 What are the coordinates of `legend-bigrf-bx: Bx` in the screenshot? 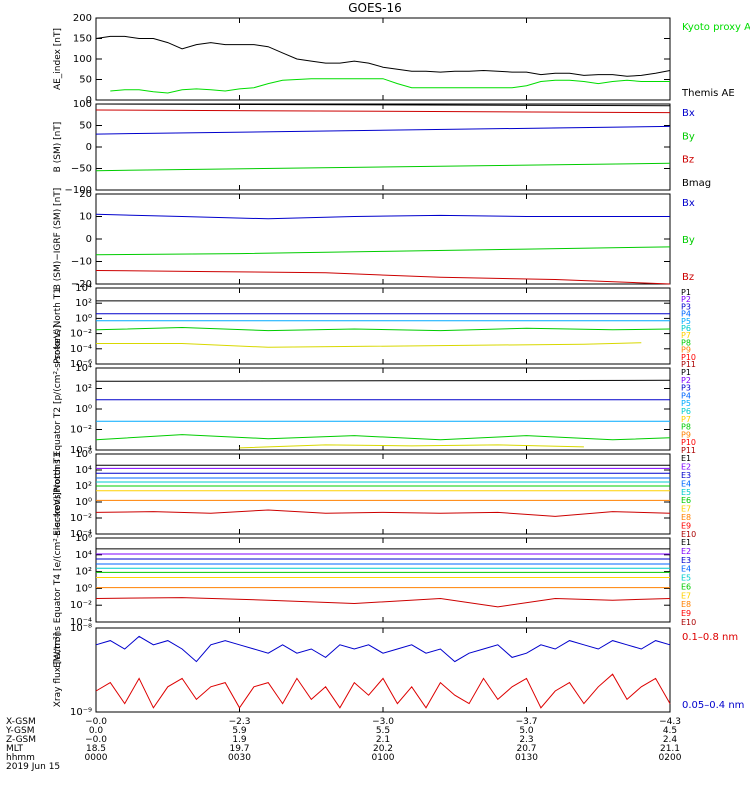 It's located at (688, 203).